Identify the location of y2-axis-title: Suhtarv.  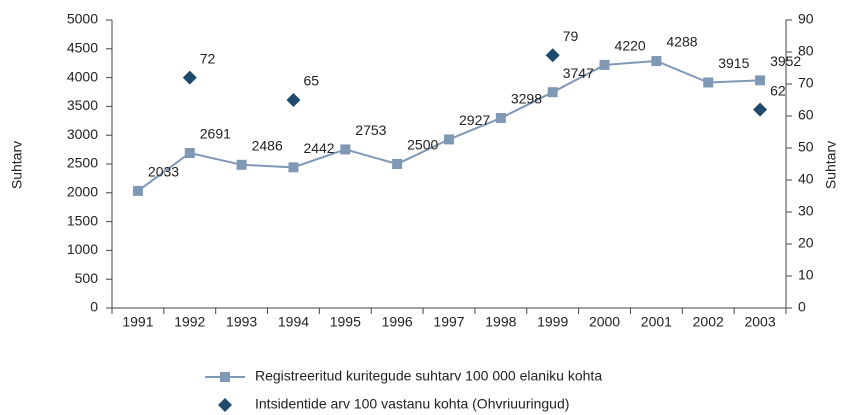
(831, 165).